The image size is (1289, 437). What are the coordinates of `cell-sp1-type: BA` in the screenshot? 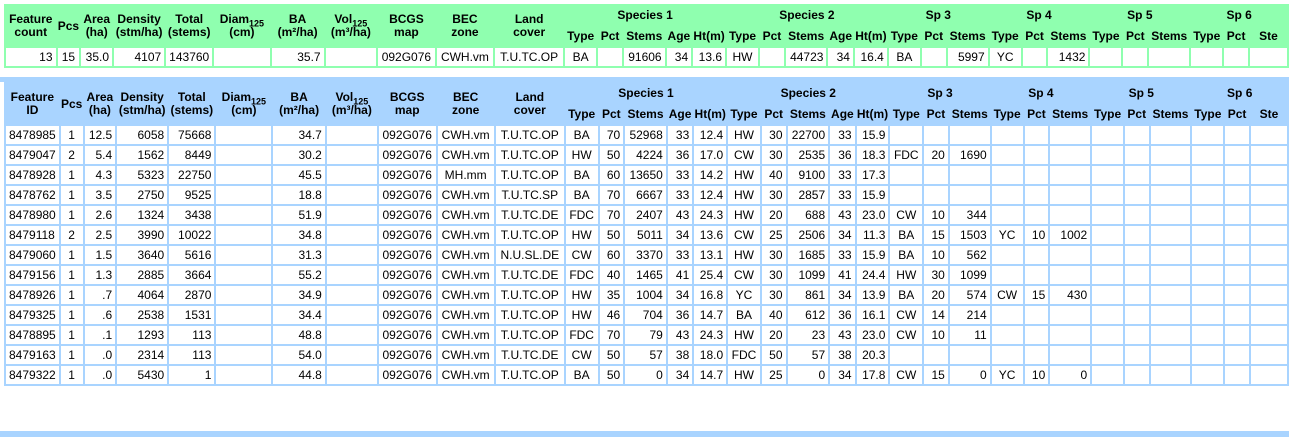 It's located at (581, 195).